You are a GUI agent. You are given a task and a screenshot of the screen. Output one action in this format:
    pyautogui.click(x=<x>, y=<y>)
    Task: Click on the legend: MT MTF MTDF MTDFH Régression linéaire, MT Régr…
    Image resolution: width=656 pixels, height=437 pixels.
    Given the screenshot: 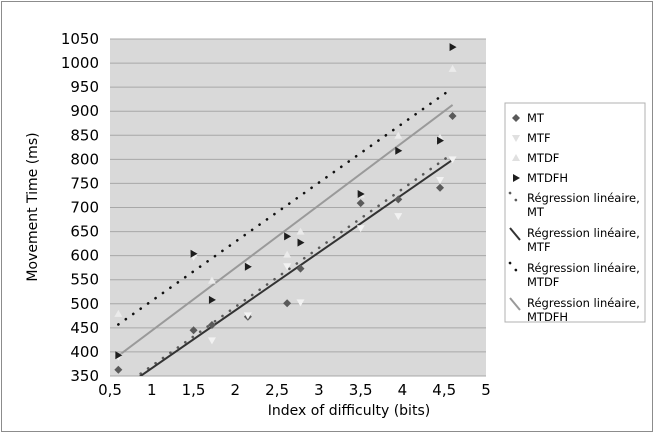 What is the action you would take?
    pyautogui.click(x=575, y=213)
    